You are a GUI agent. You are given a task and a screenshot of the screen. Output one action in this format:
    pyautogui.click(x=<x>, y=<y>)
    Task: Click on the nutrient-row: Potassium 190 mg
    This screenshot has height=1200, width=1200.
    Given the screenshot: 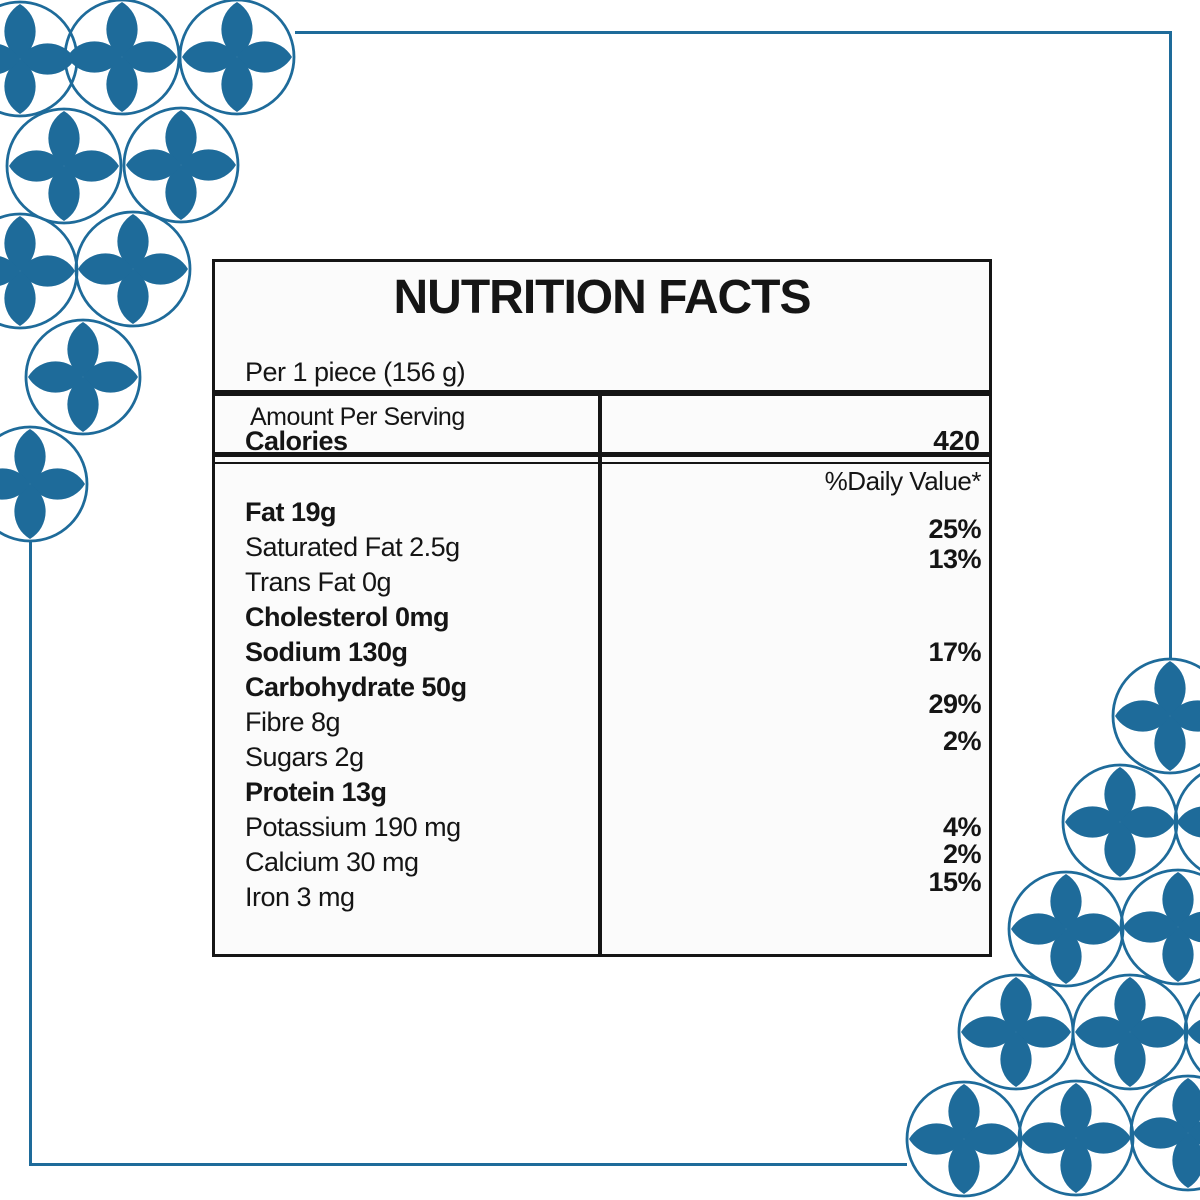 What is the action you would take?
    pyautogui.click(x=353, y=827)
    